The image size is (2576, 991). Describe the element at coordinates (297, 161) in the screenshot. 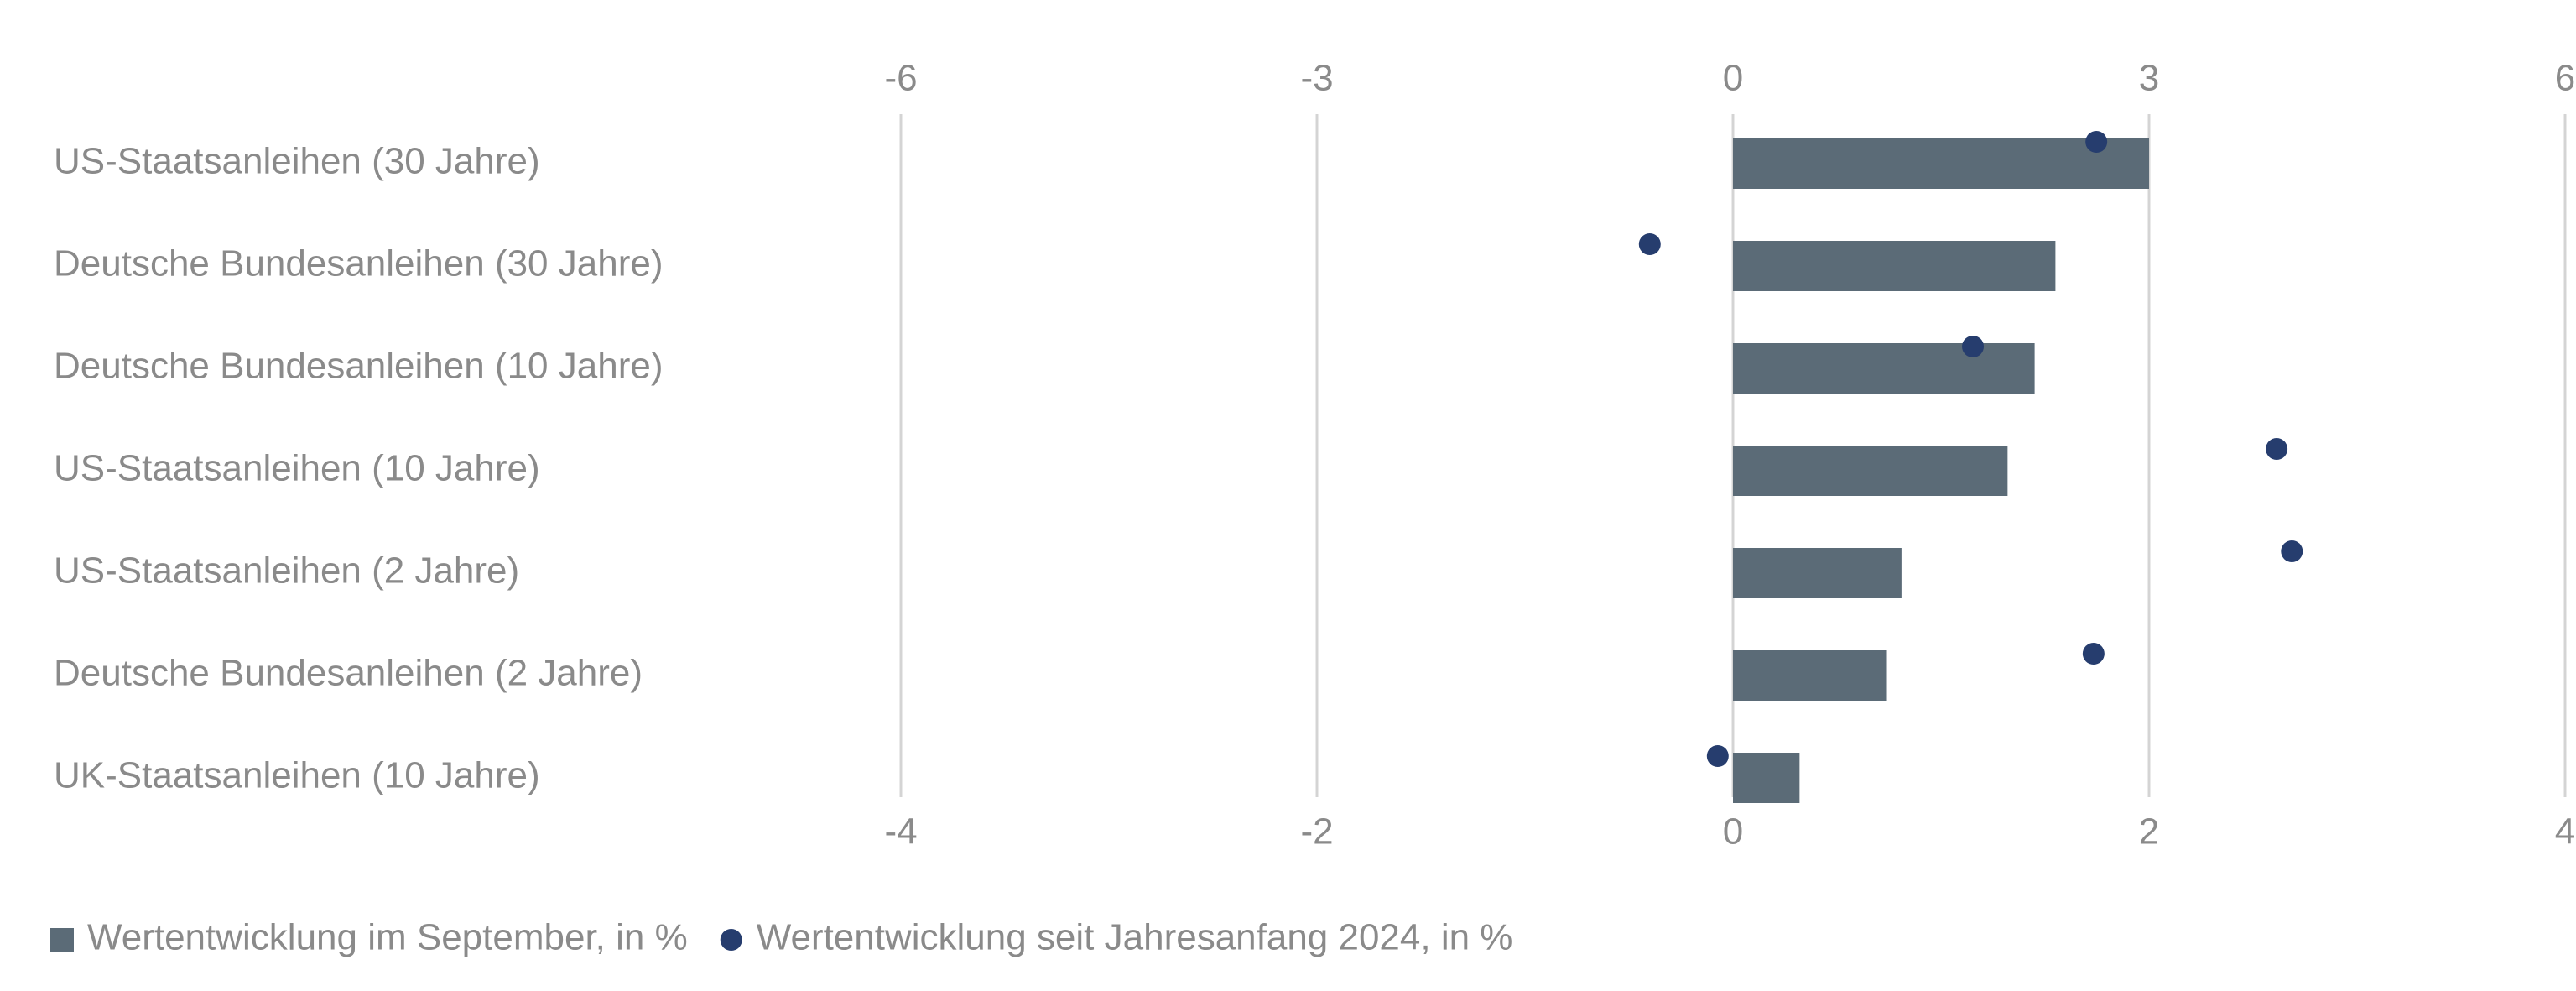

I see `category-label: US-Staatsanleihen (30 Jahre)` at that location.